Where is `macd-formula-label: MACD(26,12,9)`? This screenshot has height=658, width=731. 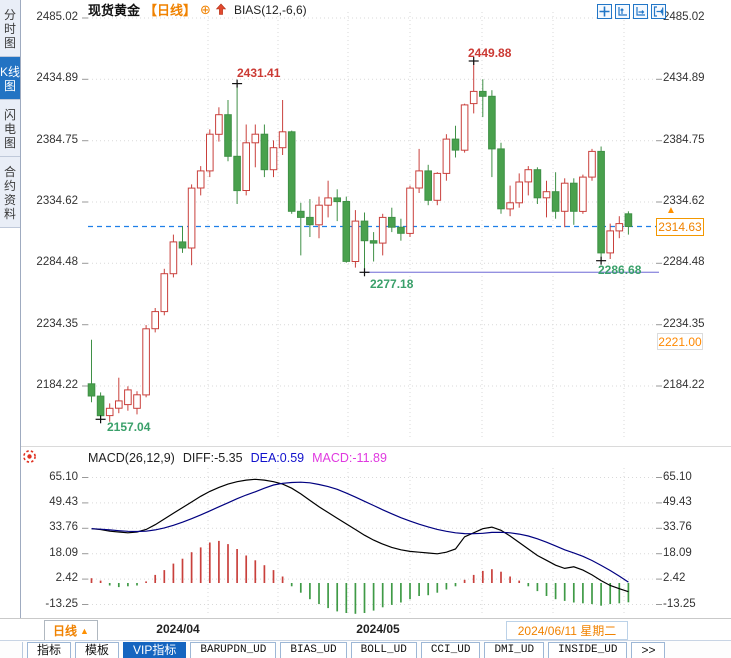 macd-formula-label: MACD(26,12,9) is located at coordinates (131, 458).